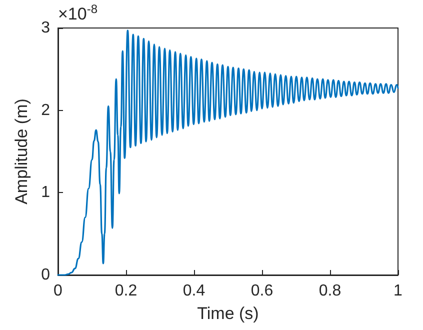  What do you see at coordinates (78, 13) in the screenshot?
I see `text: ×10$^{-8}$` at bounding box center [78, 13].